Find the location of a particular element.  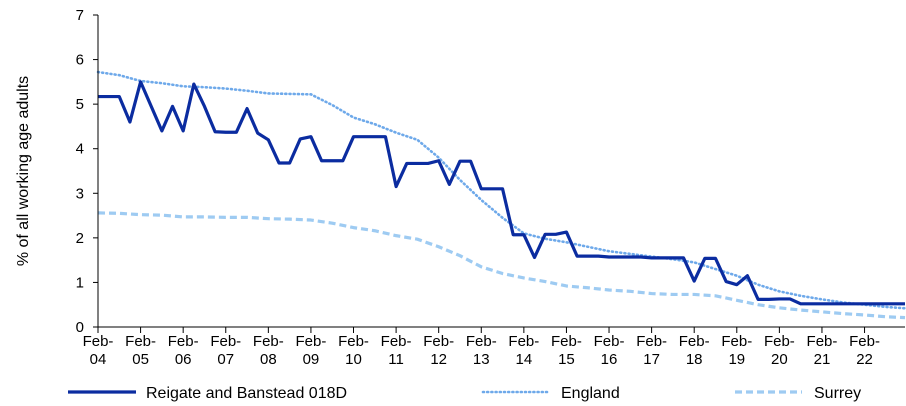

y-tick-label: 2 is located at coordinates (80, 238).